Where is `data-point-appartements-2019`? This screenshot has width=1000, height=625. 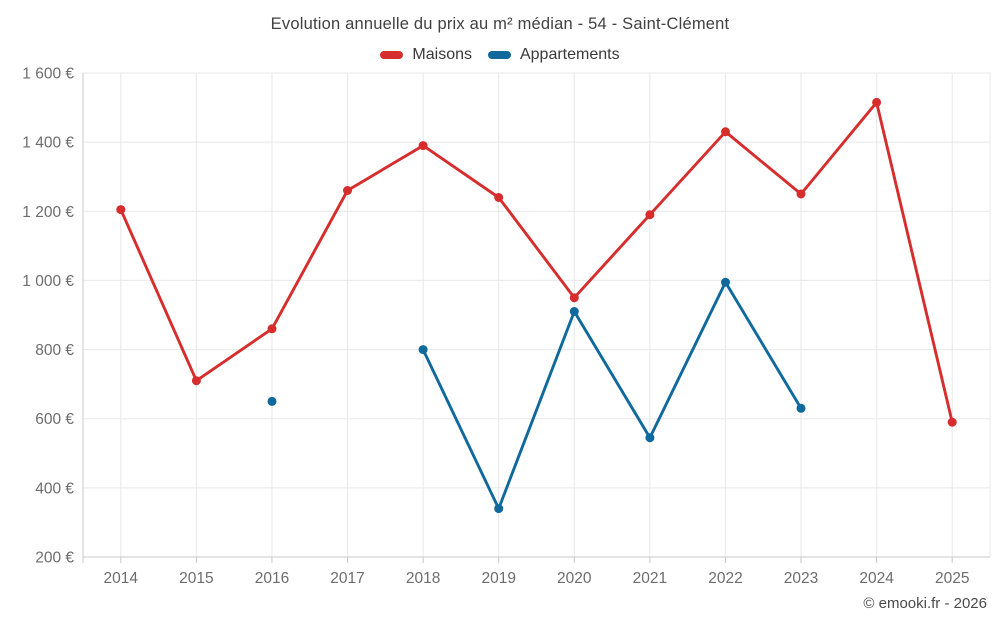
data-point-appartements-2019 is located at coordinates (499, 509).